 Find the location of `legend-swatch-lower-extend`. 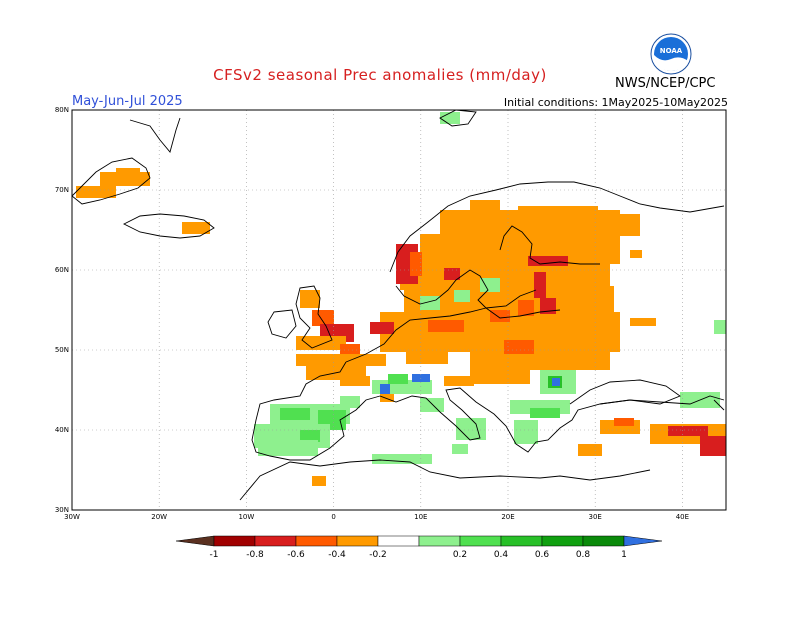

legend-swatch-lower-extend is located at coordinates (195, 541).